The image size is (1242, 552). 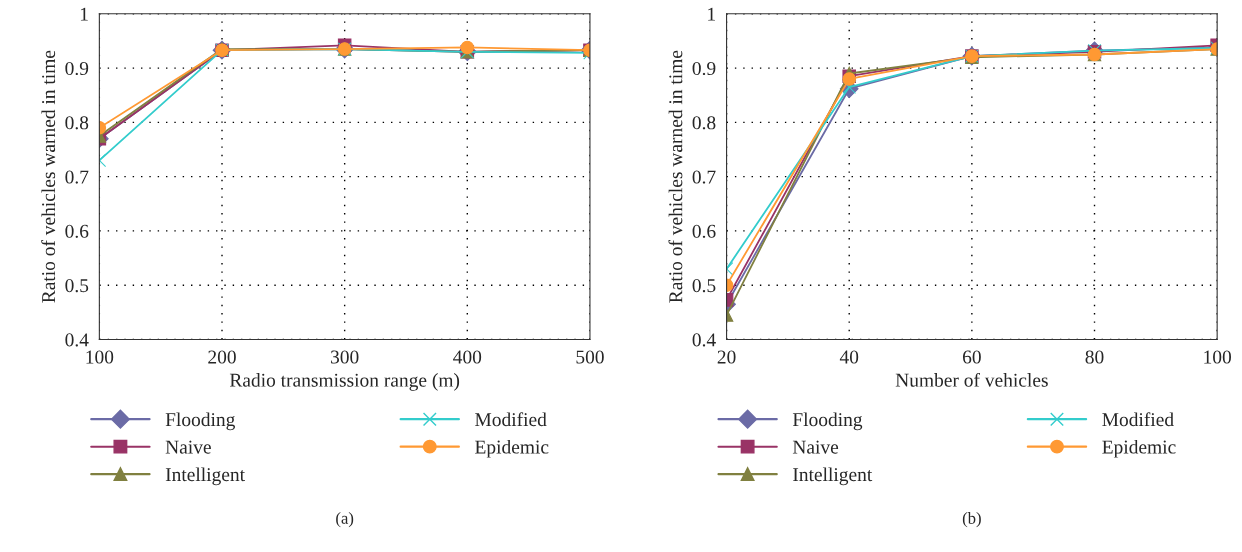 I want to click on text: (a), so click(x=345, y=520).